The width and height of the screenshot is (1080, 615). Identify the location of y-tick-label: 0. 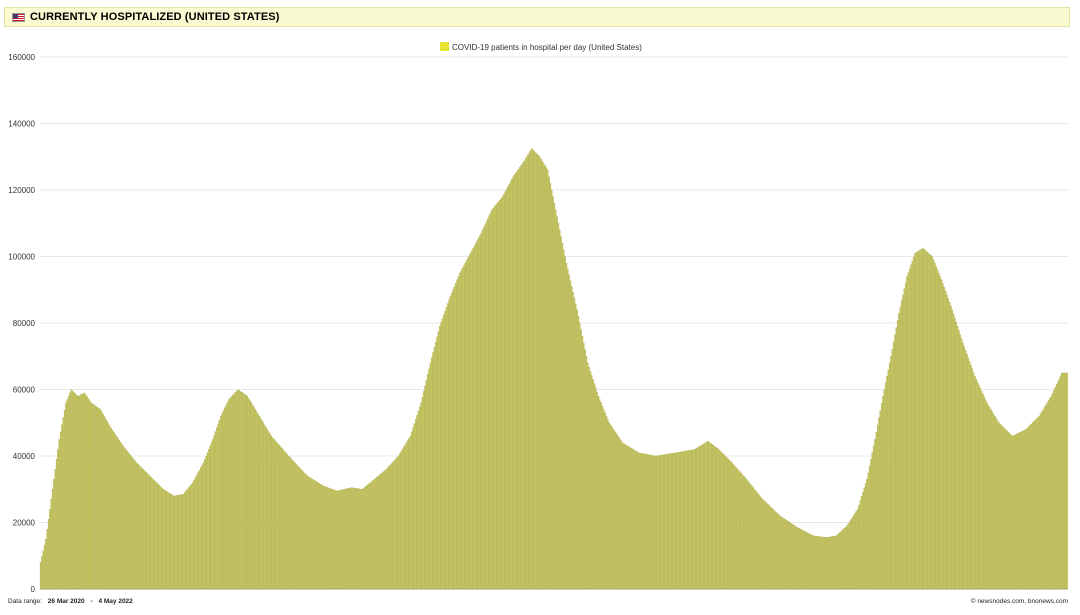
(33, 589).